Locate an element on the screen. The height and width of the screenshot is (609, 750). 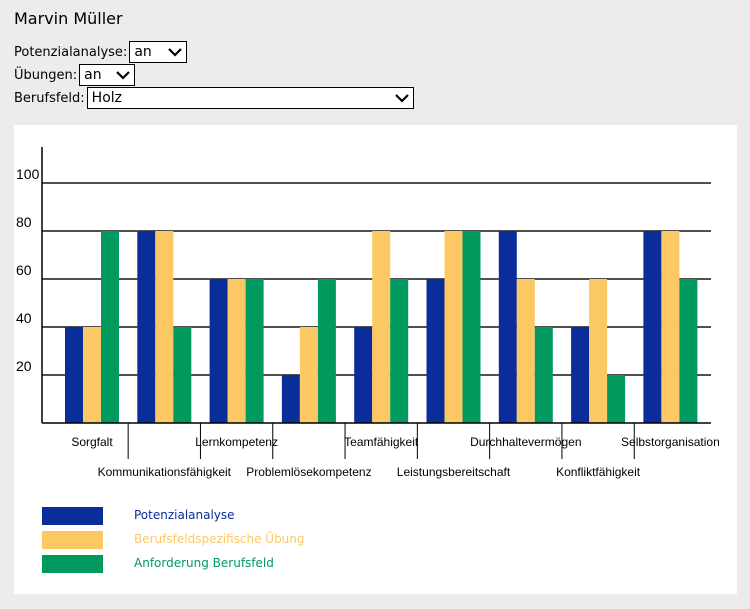
legend-label: Anforderung Berufsfeld is located at coordinates (204, 563).